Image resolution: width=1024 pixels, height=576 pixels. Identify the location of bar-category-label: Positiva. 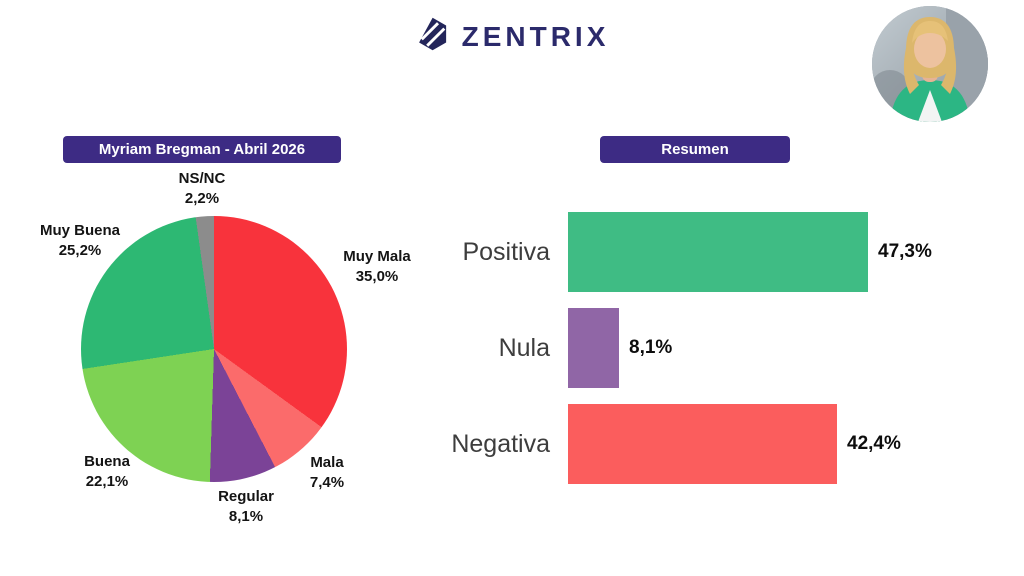
(506, 251).